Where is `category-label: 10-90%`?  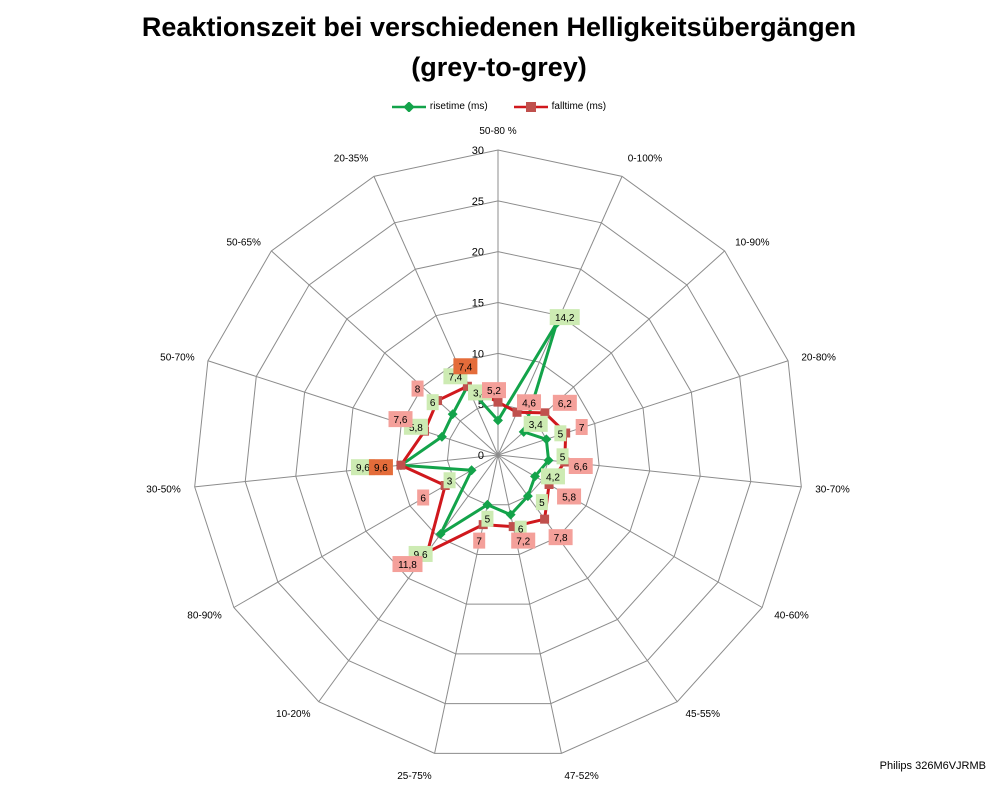
category-label: 10-90% is located at coordinates (752, 243).